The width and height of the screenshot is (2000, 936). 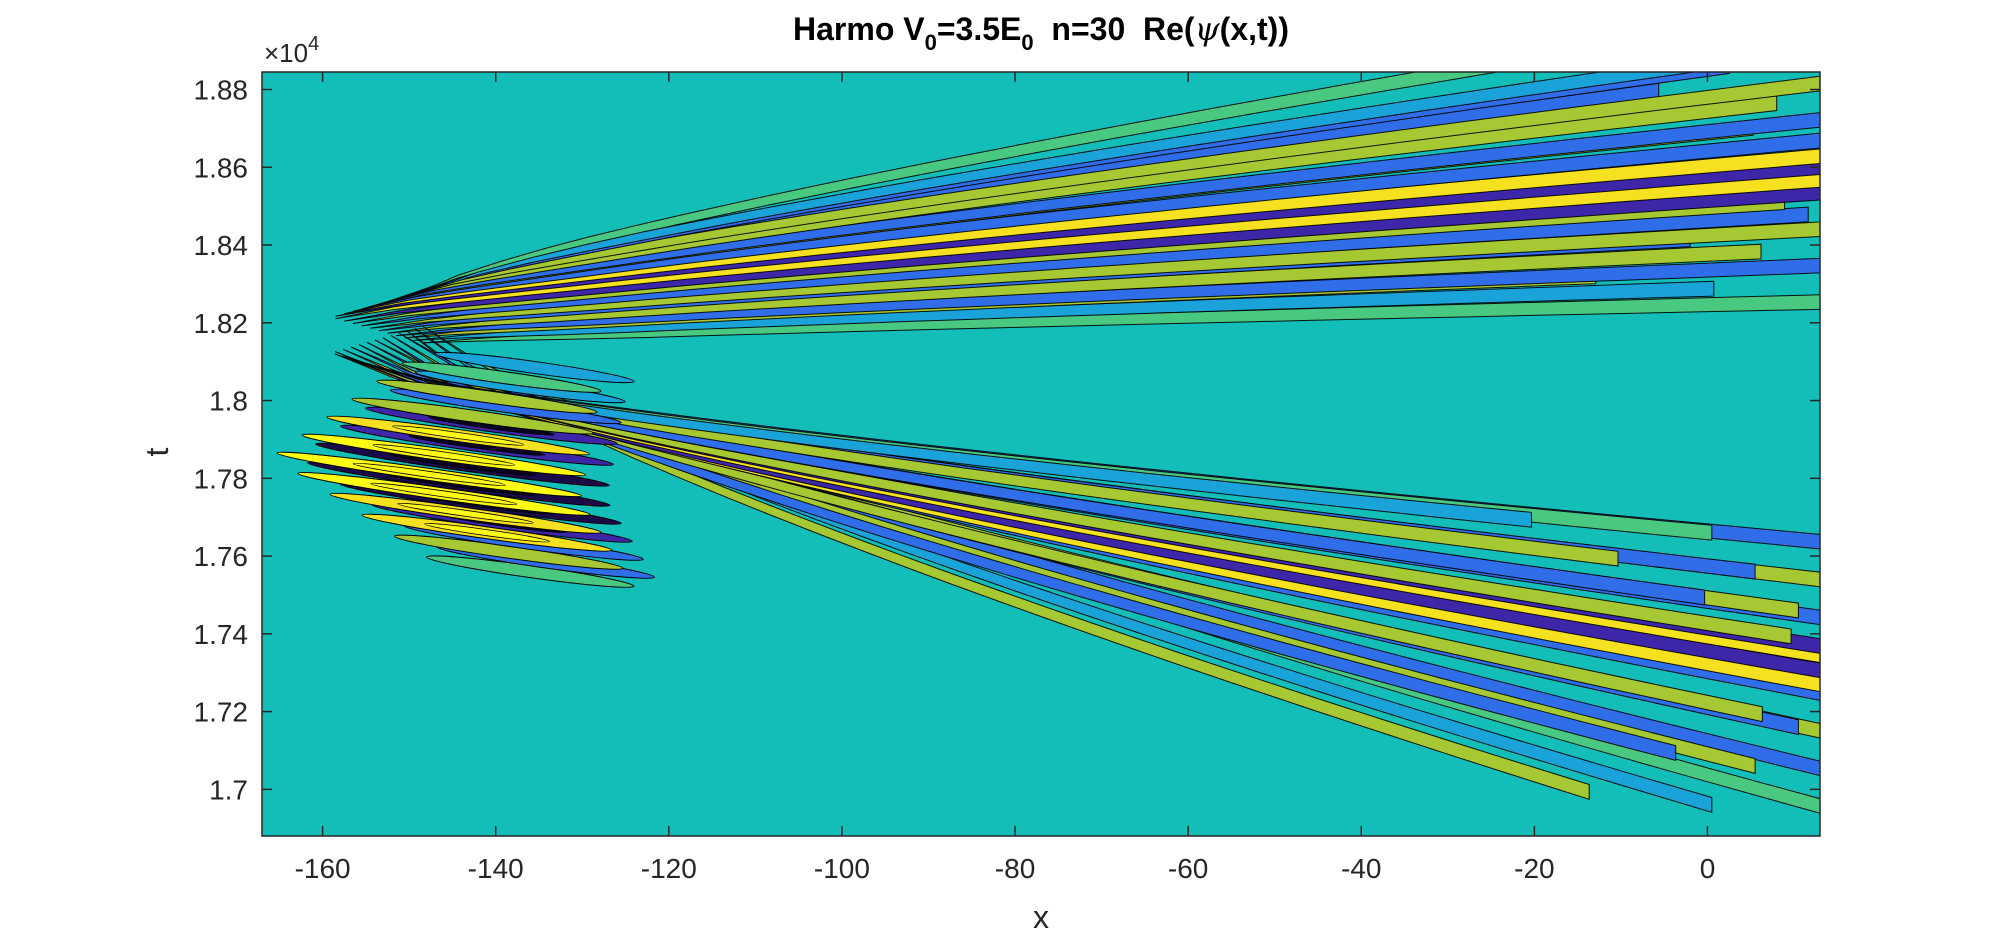 What do you see at coordinates (221, 556) in the screenshot?
I see `y-tick-label: 1.76` at bounding box center [221, 556].